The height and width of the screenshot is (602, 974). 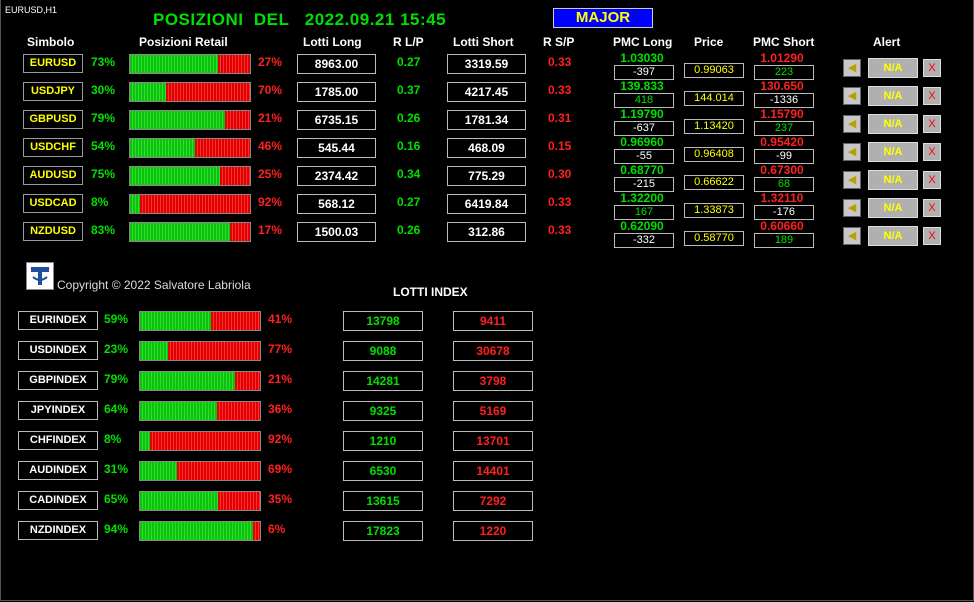 I want to click on index-symbol-button: CADINDEX, so click(x=58, y=500).